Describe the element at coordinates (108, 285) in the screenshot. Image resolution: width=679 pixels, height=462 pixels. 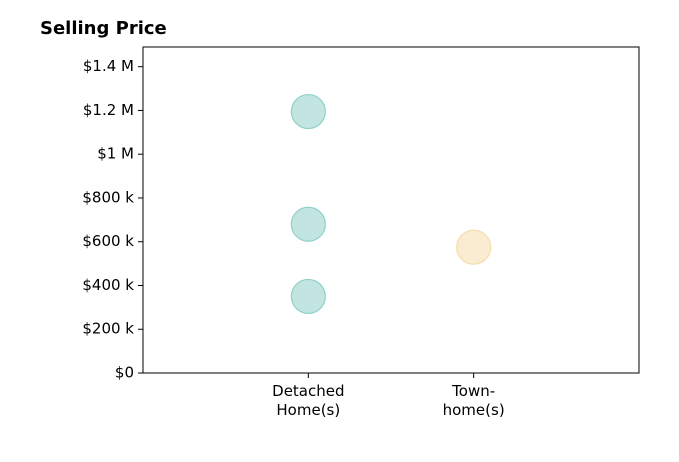
I see `y-tick-label: $400 k` at that location.